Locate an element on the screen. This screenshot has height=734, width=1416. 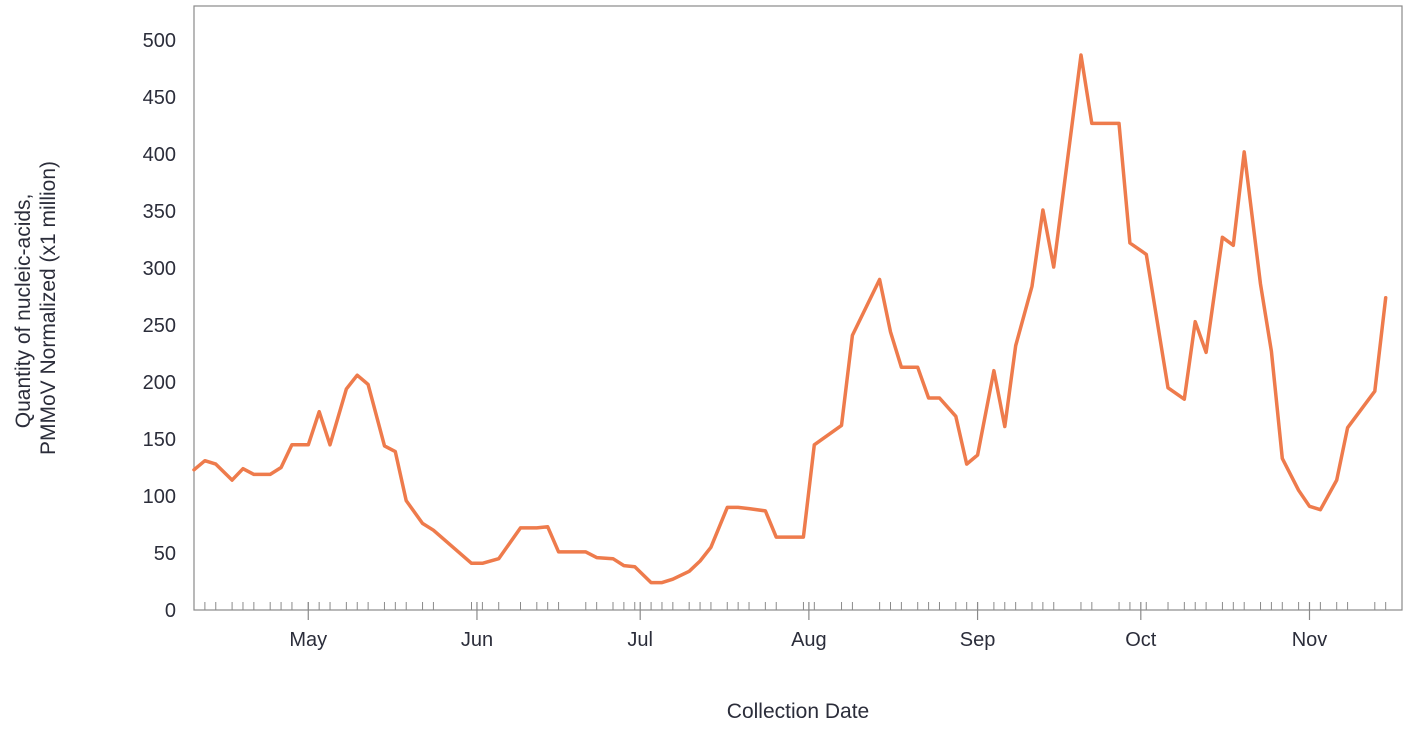
y-tick-label: 500 is located at coordinates (159, 41).